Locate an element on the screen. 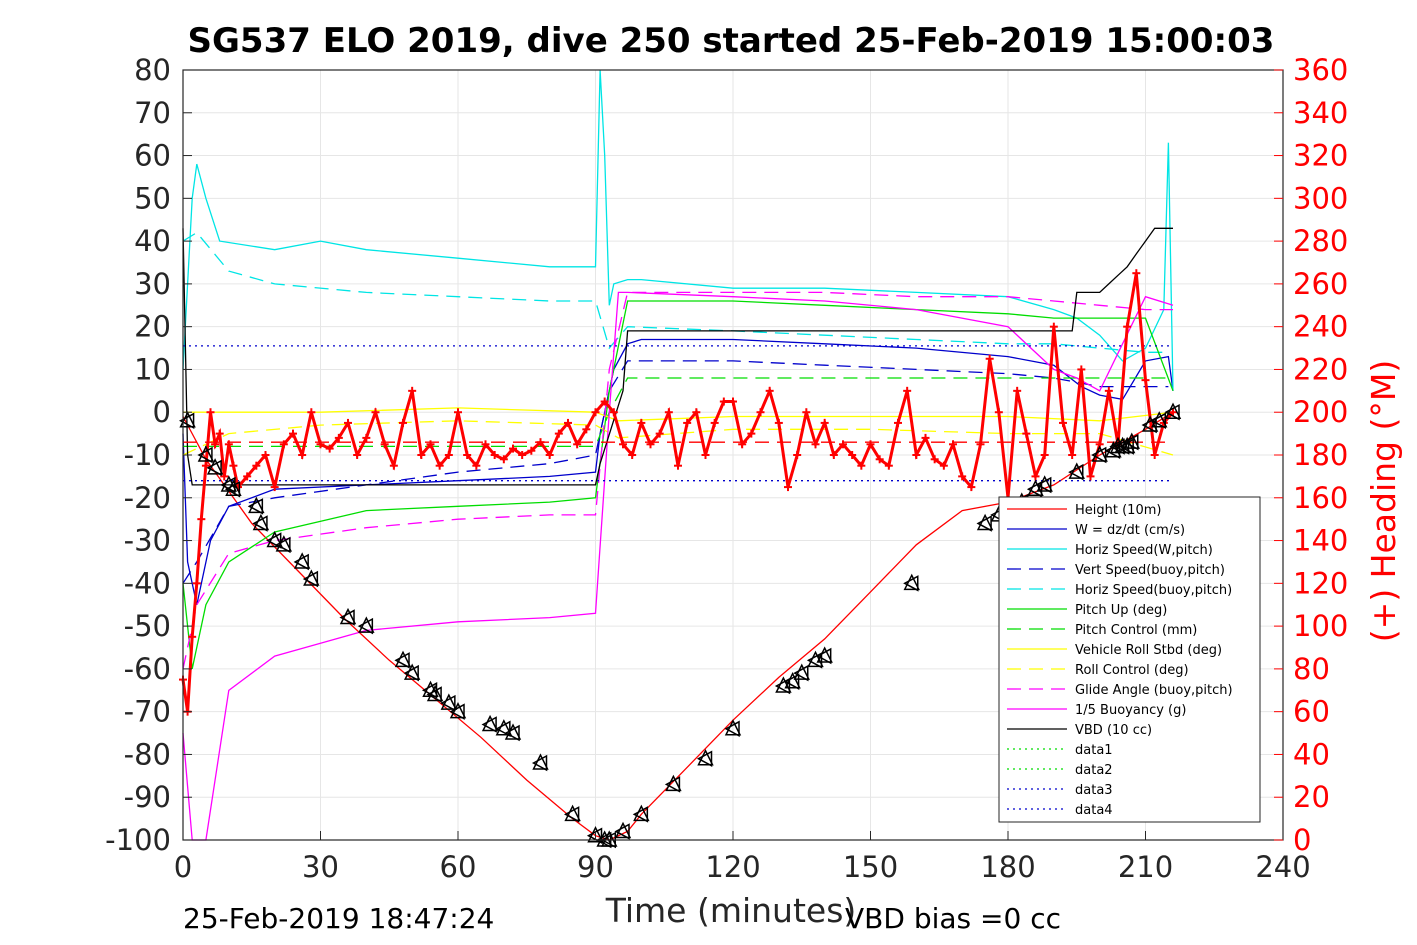 The height and width of the screenshot is (945, 1417). y-right-tick-label: 80 is located at coordinates (1311, 669).